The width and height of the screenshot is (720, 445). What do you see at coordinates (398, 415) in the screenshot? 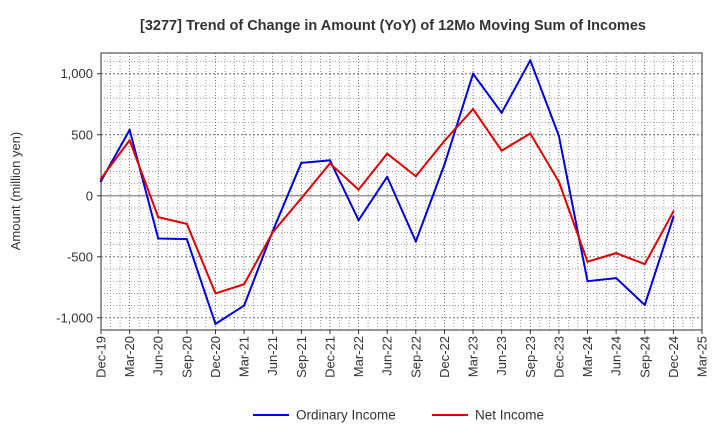
I see `legend: Ordinary Income Net Income` at bounding box center [398, 415].